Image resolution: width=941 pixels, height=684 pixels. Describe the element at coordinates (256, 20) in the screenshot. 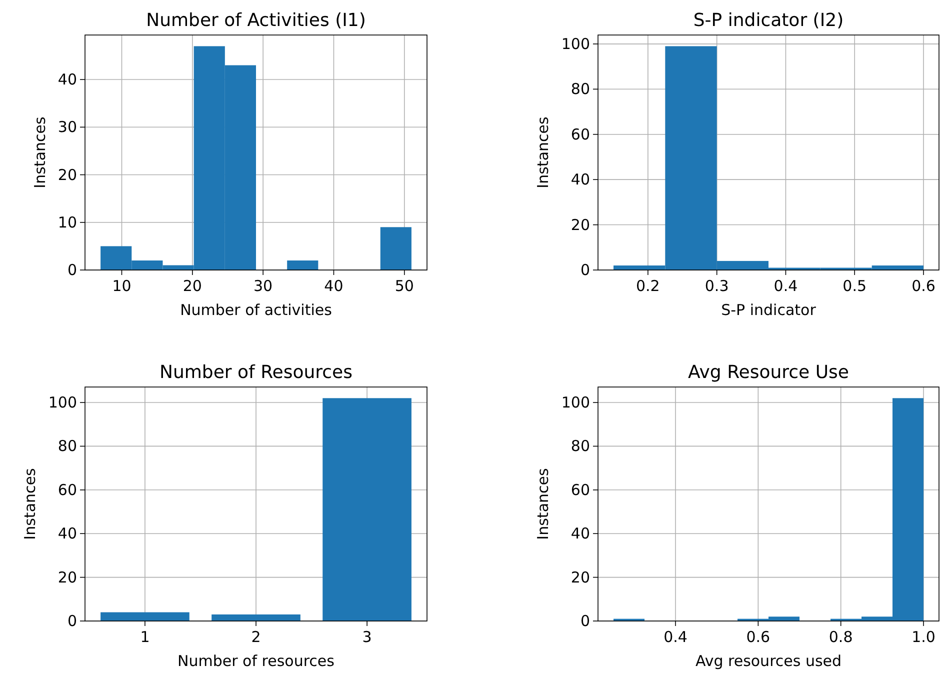

I see `chart-title: Number of Activities (I1)` at that location.